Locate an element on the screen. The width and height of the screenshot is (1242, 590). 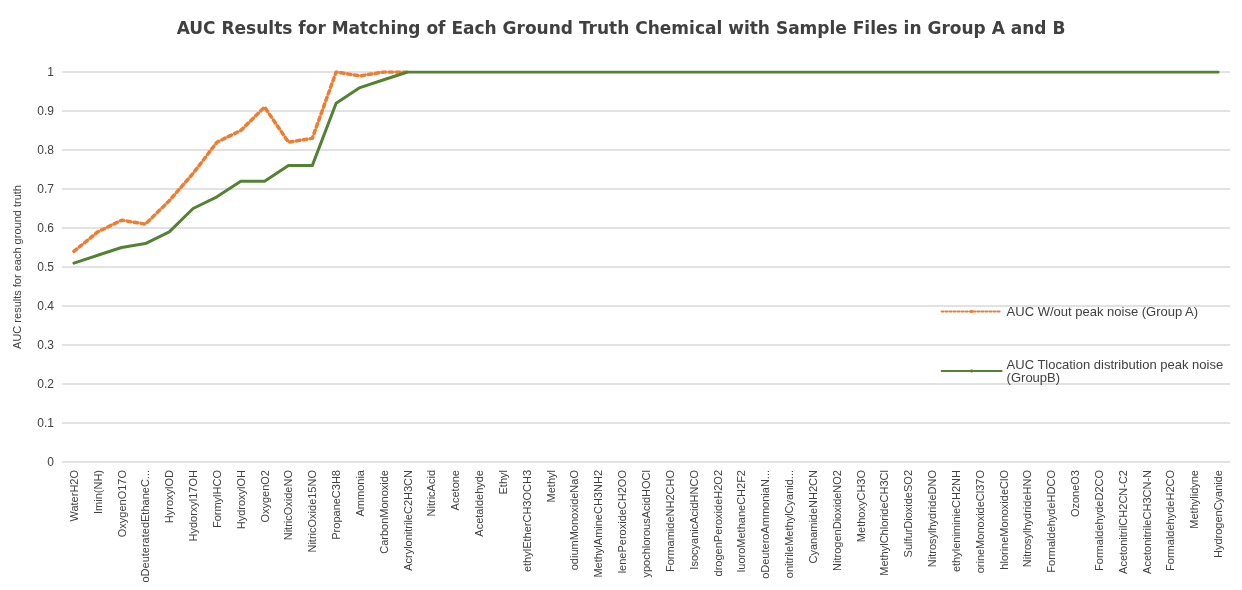
y-tick-label: 0.4 is located at coordinates (46, 306).